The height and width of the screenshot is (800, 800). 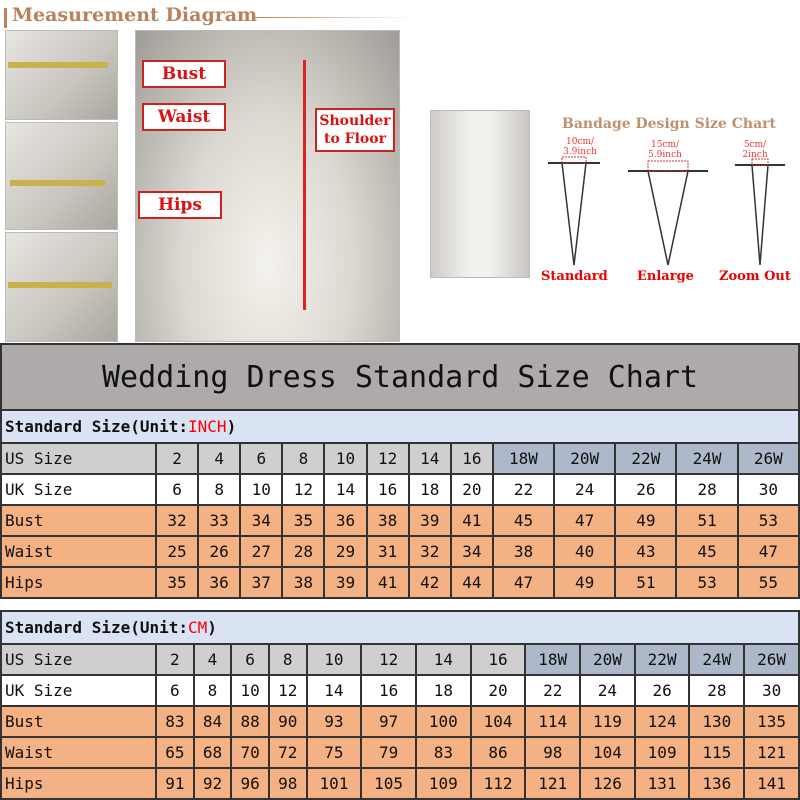 I want to click on table-row: Hips 35 36 37 38 39 41 42 44 47 49 51 53 55, so click(x=400, y=582).